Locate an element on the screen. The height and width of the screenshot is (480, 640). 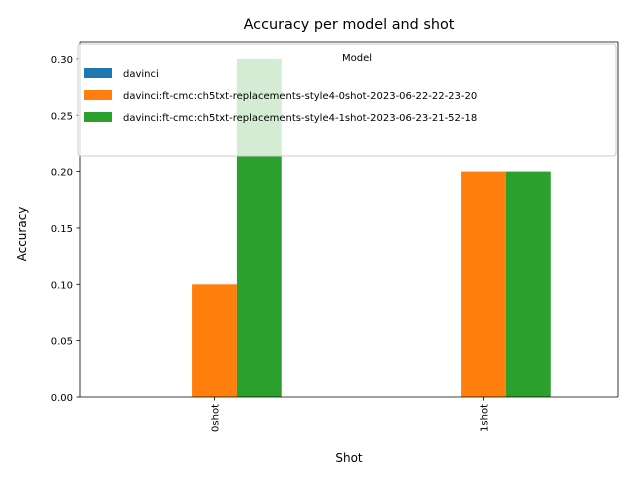
y-tick-label: 0.25 is located at coordinates (62, 116).